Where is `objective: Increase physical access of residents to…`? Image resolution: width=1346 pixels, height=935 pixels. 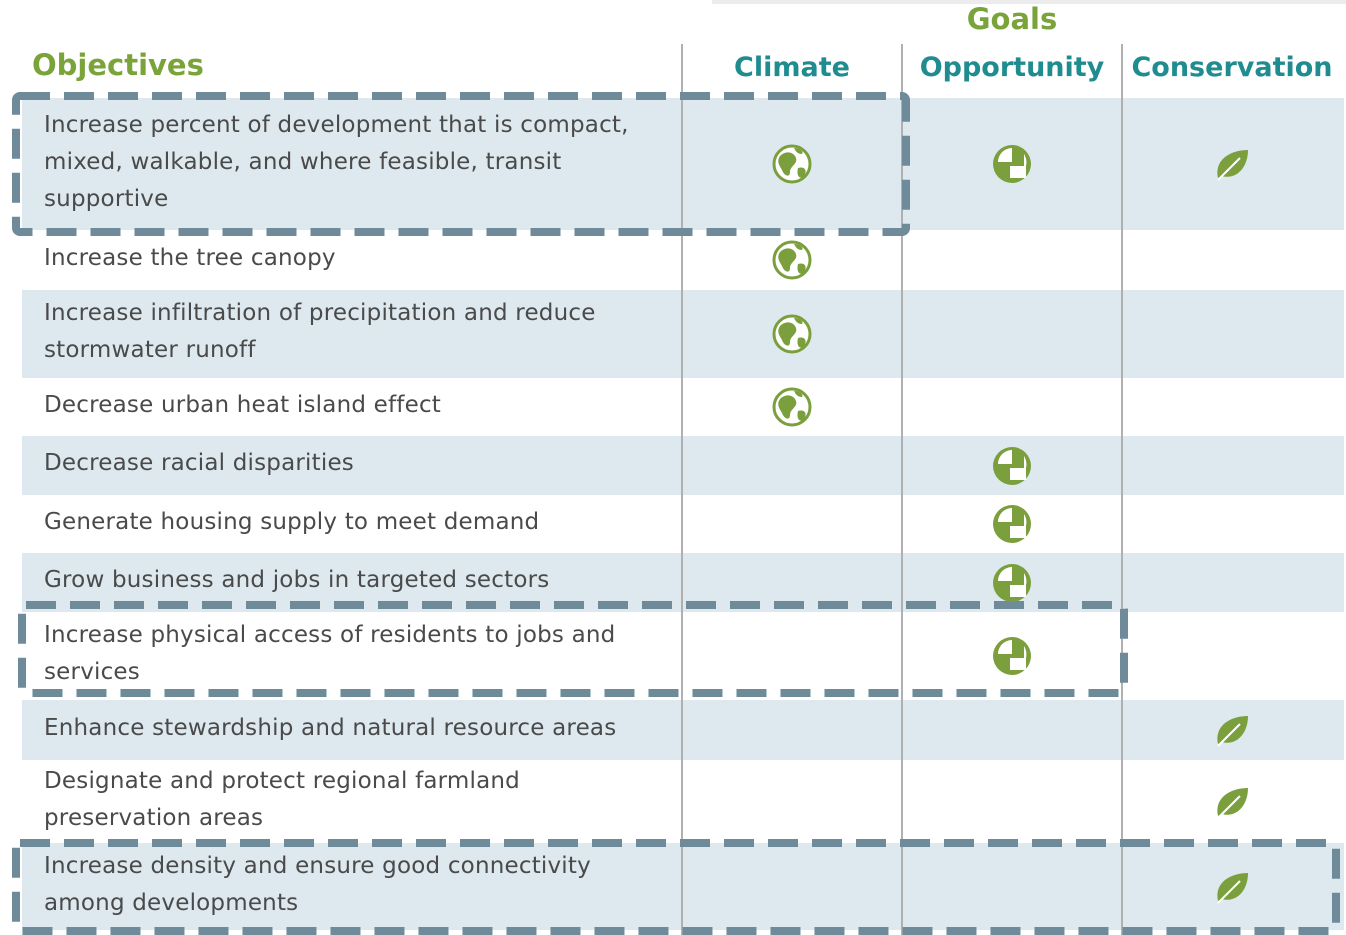 objective: Increase physical access of residents to… is located at coordinates (329, 654).